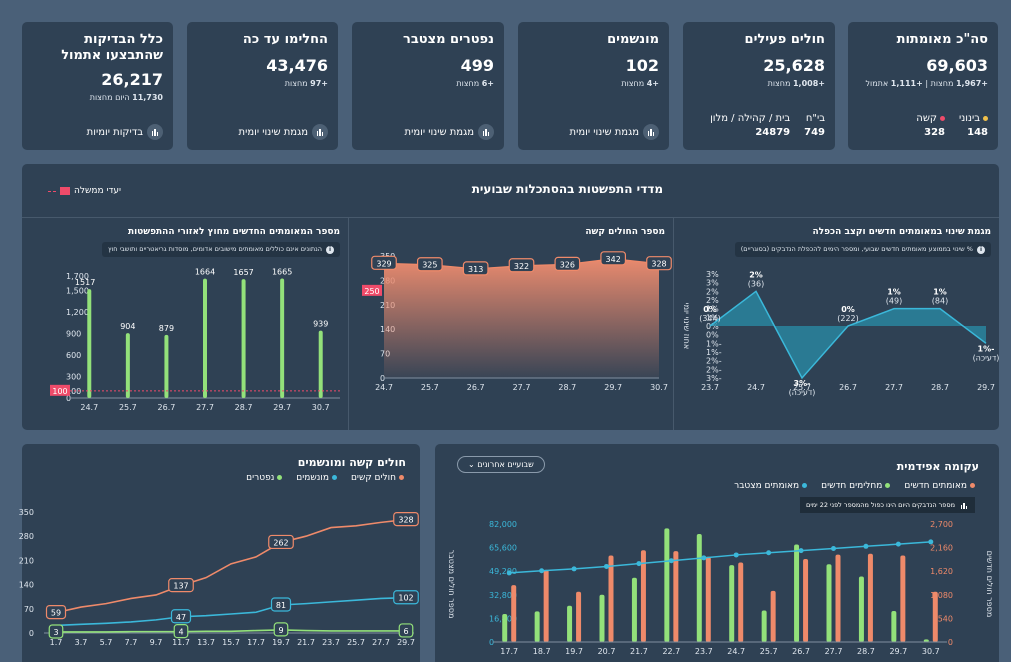 Image resolution: width=1011 pixels, height=662 pixels. What do you see at coordinates (285, 39) in the screenshot?
I see `kpi-title: החלימו עד כה` at bounding box center [285, 39].